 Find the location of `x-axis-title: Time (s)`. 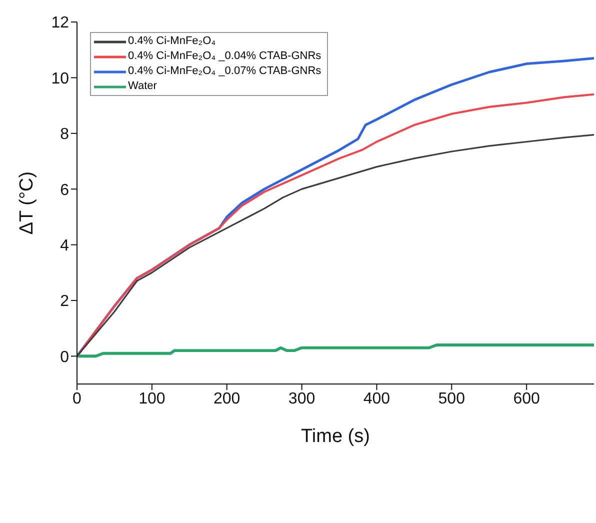

x-axis-title: Time (s) is located at coordinates (335, 436).